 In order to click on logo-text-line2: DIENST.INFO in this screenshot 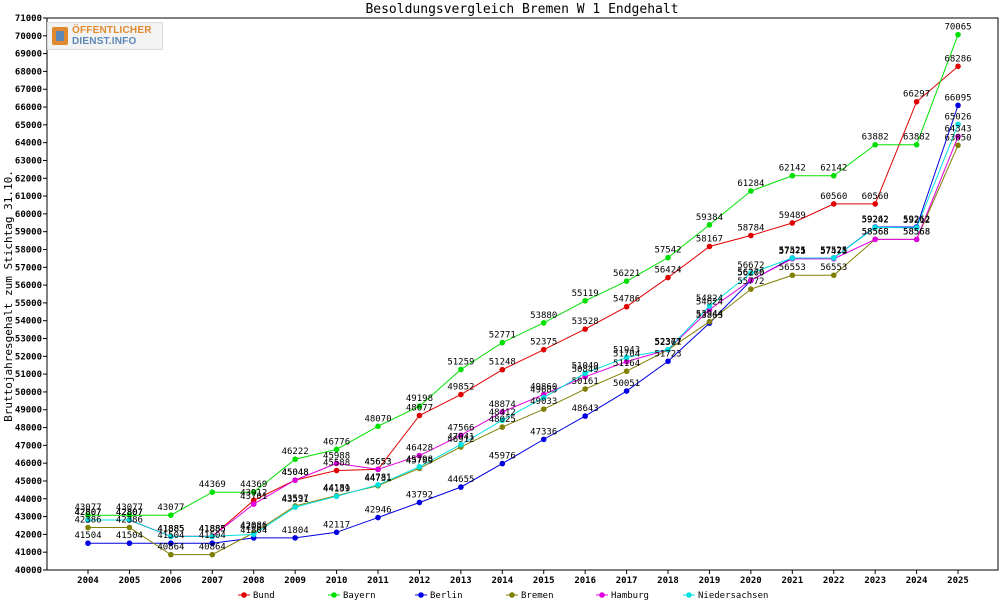, I will do `click(104, 41)`.